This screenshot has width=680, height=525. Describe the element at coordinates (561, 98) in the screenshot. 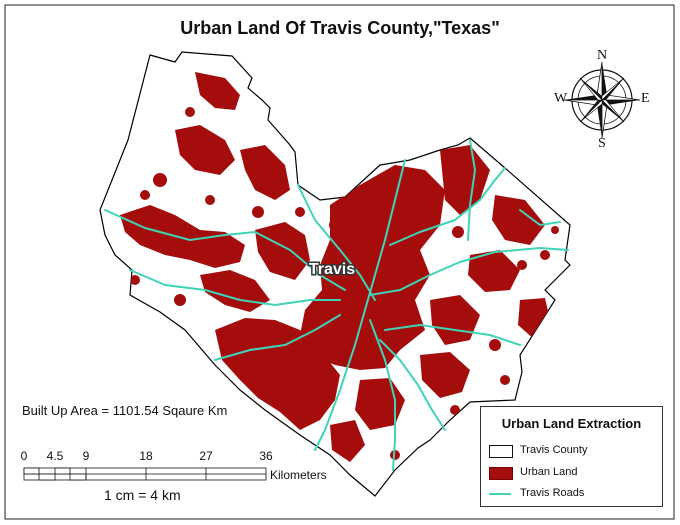

I see `compass-west-label: W` at that location.